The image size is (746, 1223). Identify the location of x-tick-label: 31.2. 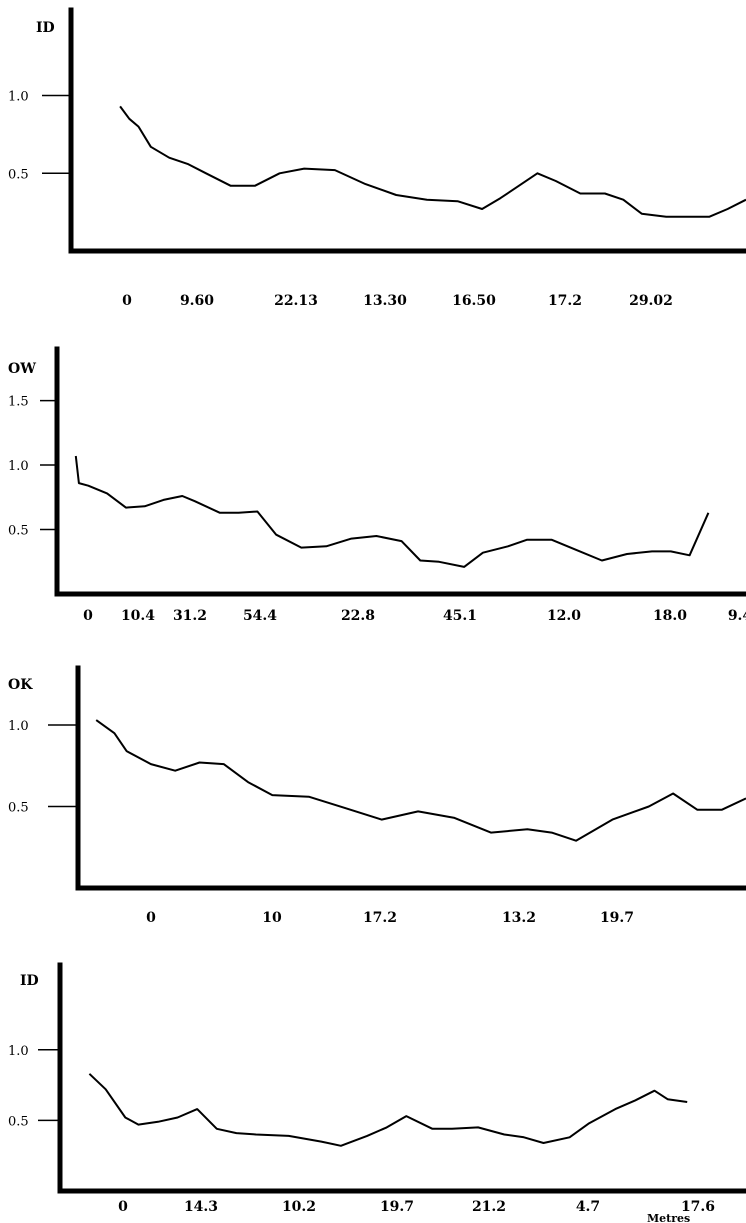
(190, 616).